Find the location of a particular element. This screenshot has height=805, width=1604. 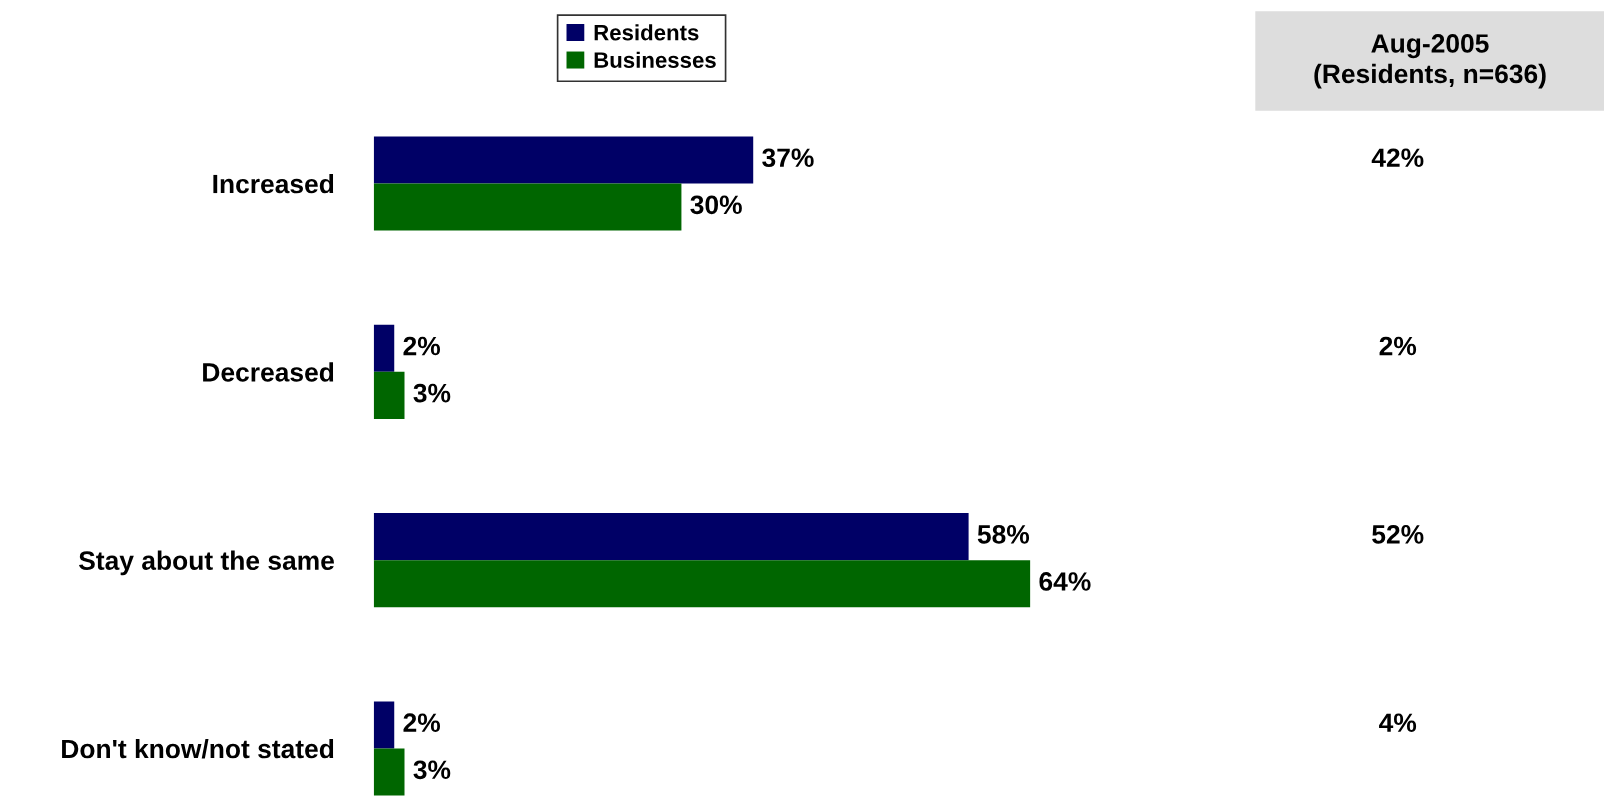

y-tick-label: Don't know/not stated is located at coordinates (198, 748).